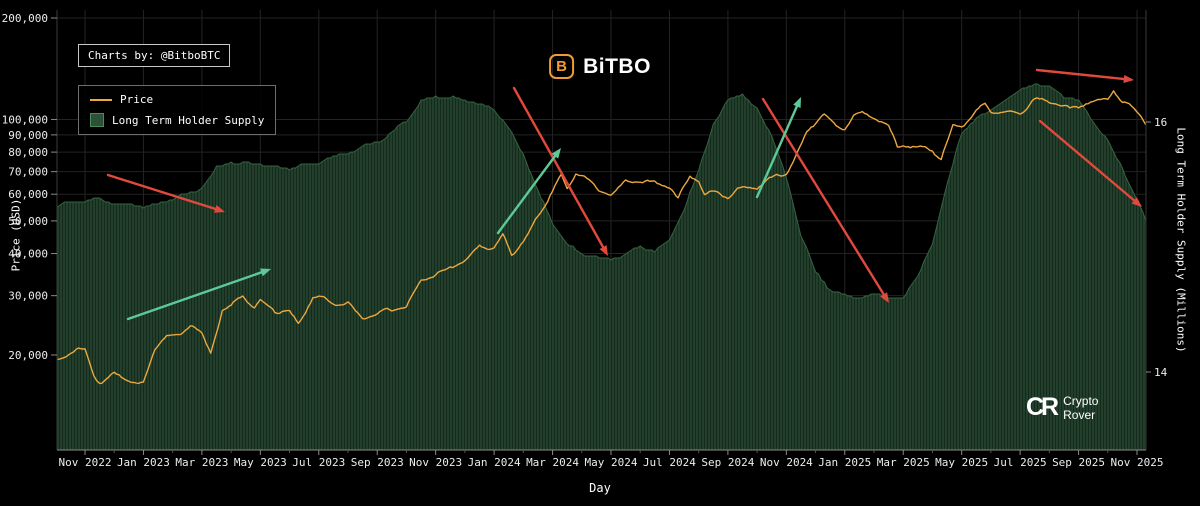  I want to click on crypto-rover-line2: Rover, so click(1079, 414).